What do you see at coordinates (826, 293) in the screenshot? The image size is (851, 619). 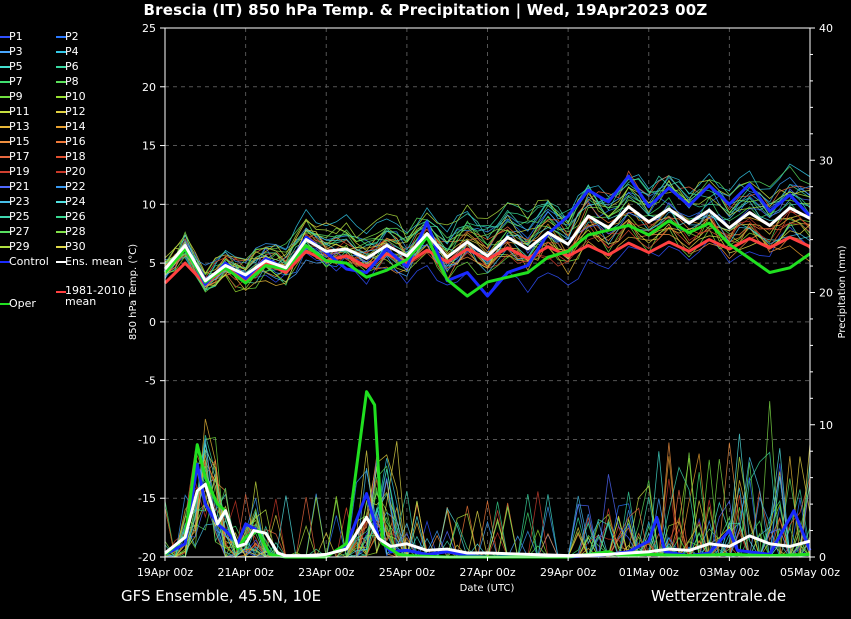 I see `y2-tick-label: 20` at bounding box center [826, 293].